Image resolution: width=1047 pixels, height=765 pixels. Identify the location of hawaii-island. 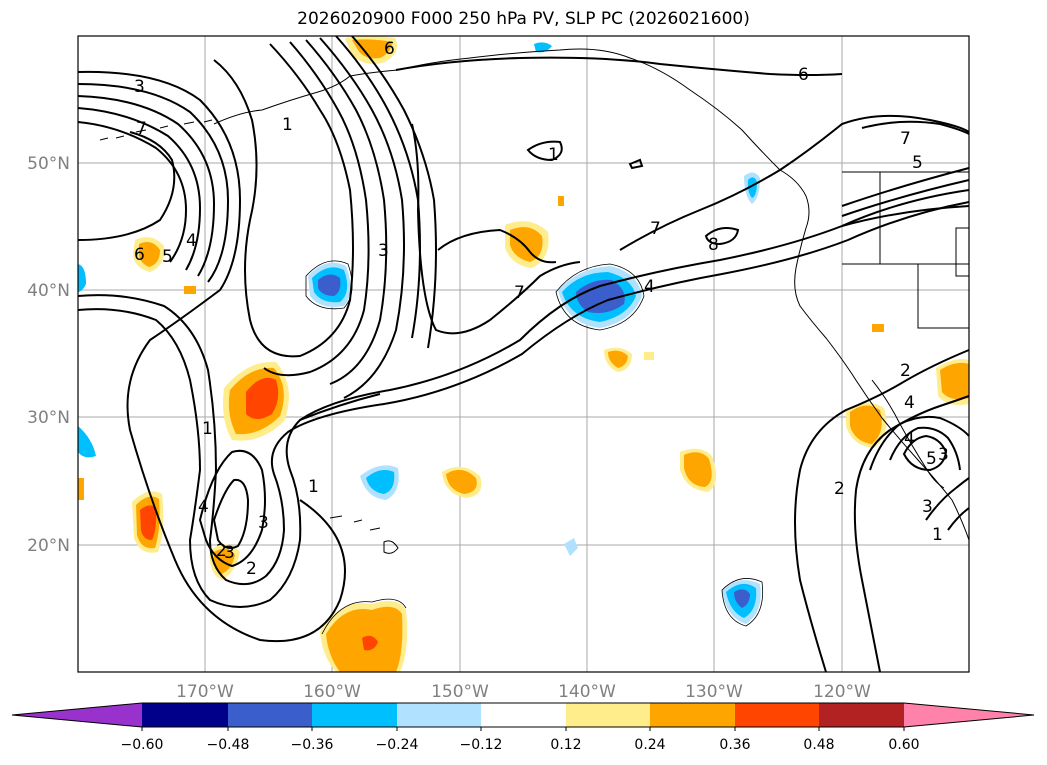
(364, 534).